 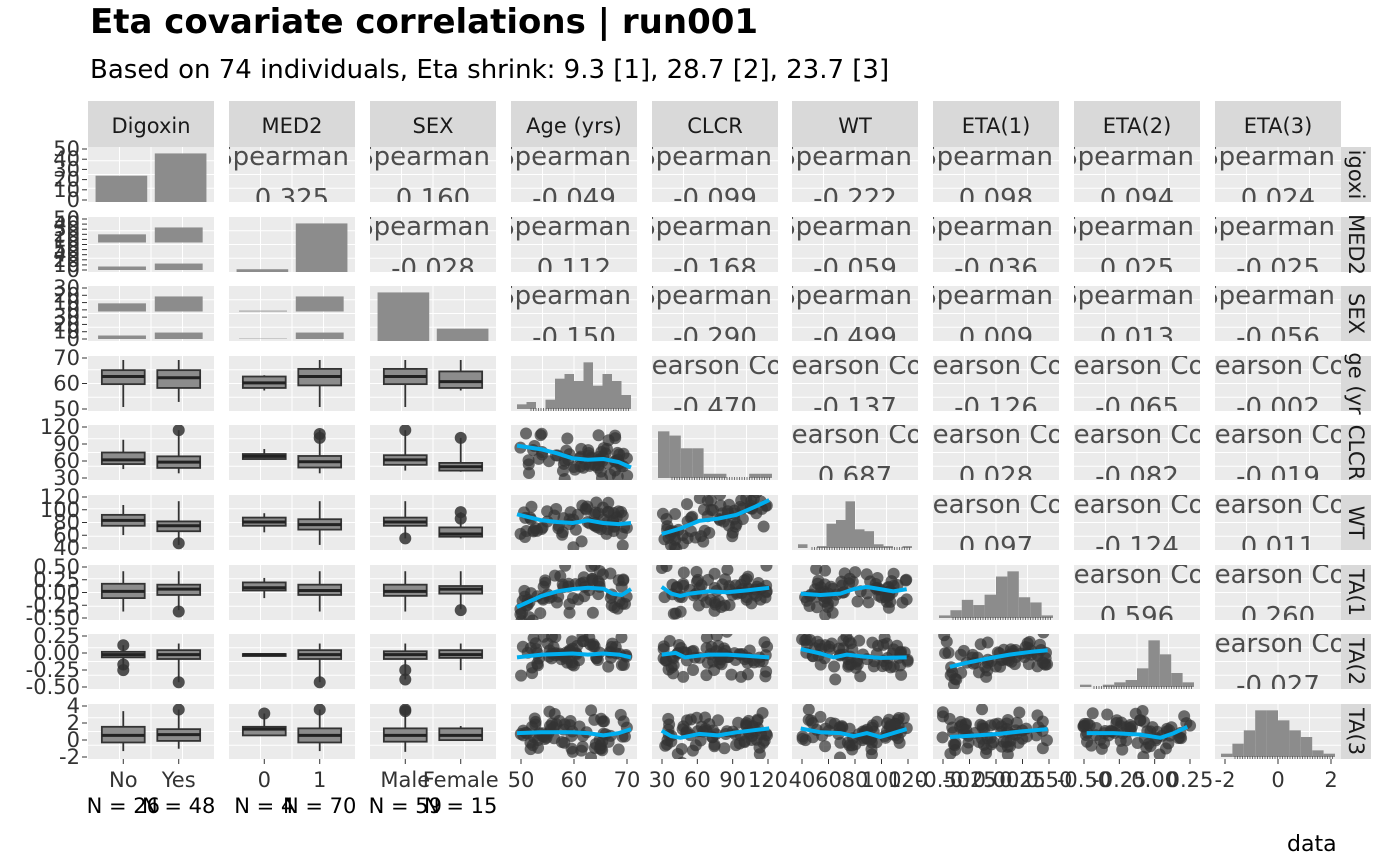 What do you see at coordinates (715, 199) in the screenshot?
I see `cor-value-label: -0.099` at bounding box center [715, 199].